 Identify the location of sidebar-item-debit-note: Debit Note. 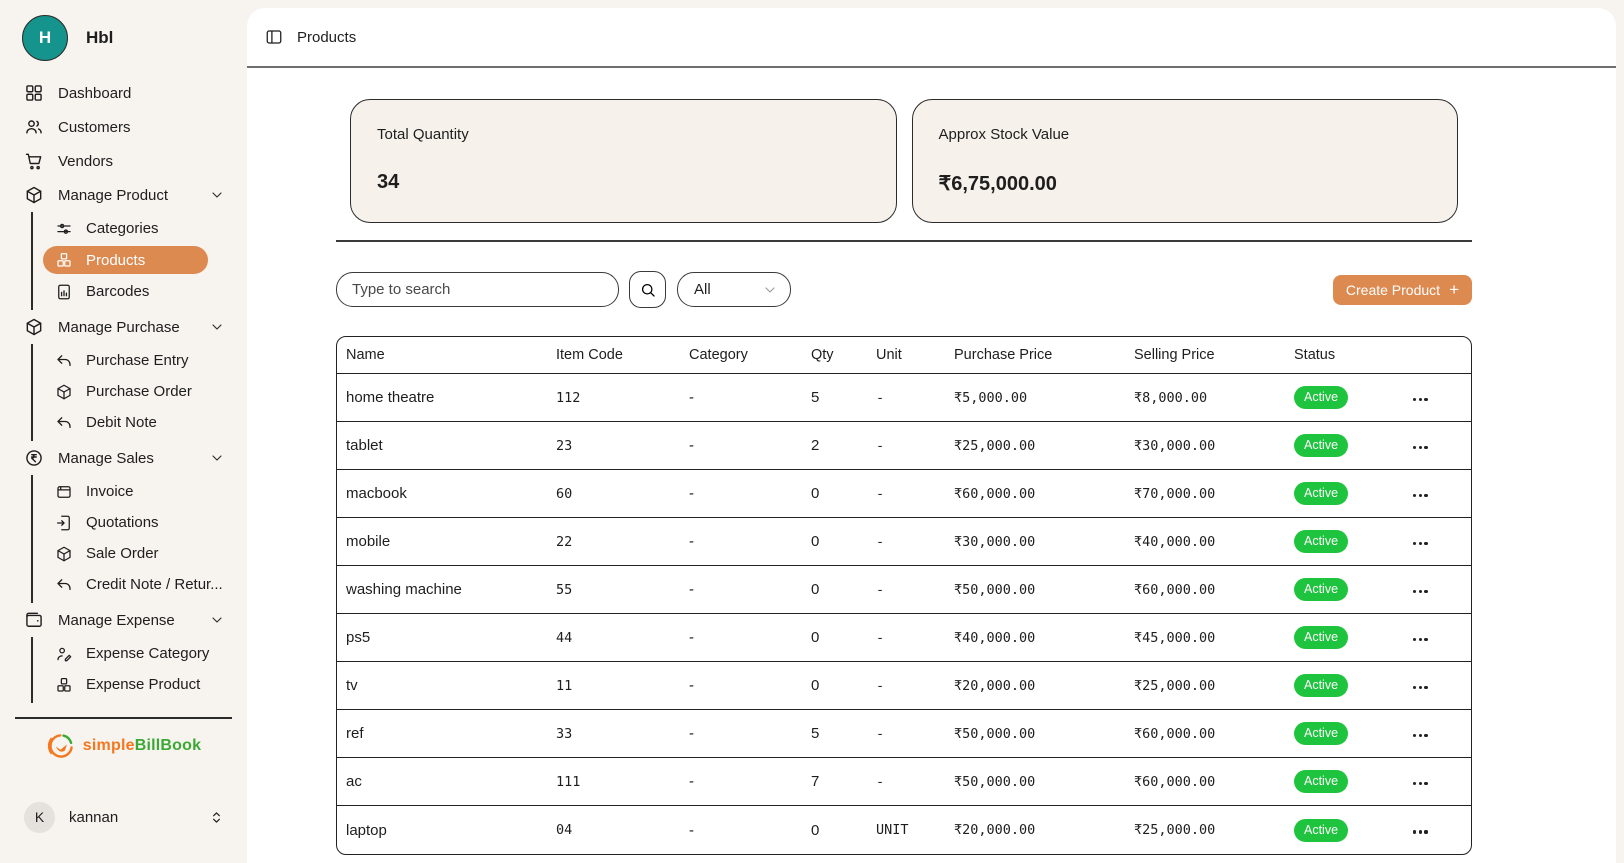
(140, 422).